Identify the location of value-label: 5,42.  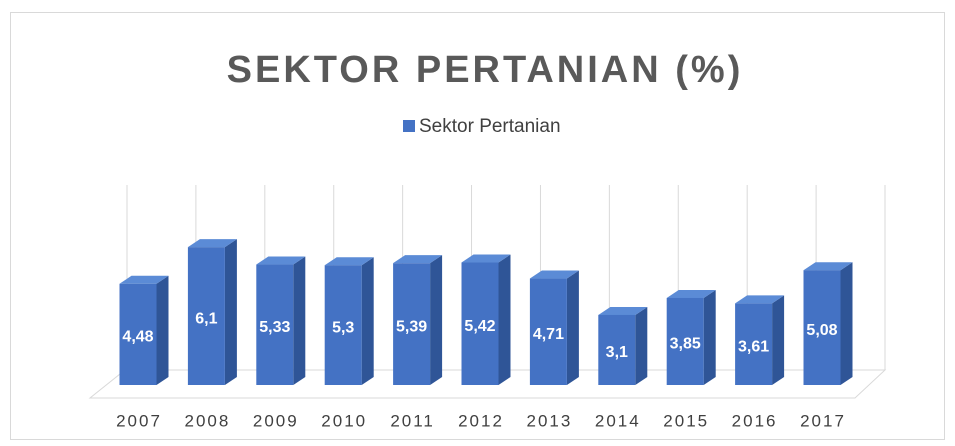
(479, 326).